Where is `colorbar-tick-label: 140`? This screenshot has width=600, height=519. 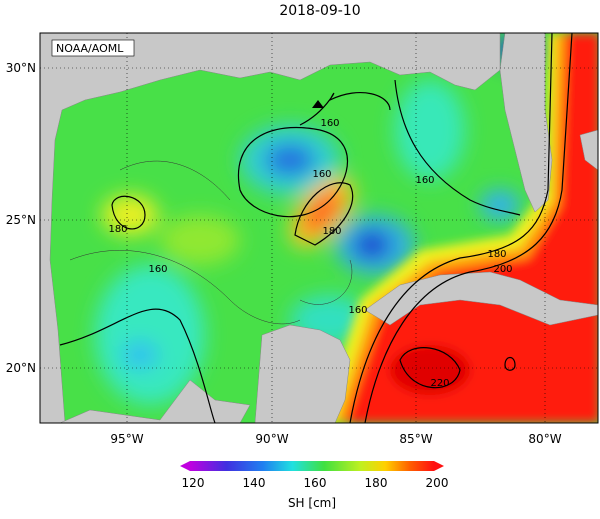
colorbar-tick-label: 140 is located at coordinates (254, 483).